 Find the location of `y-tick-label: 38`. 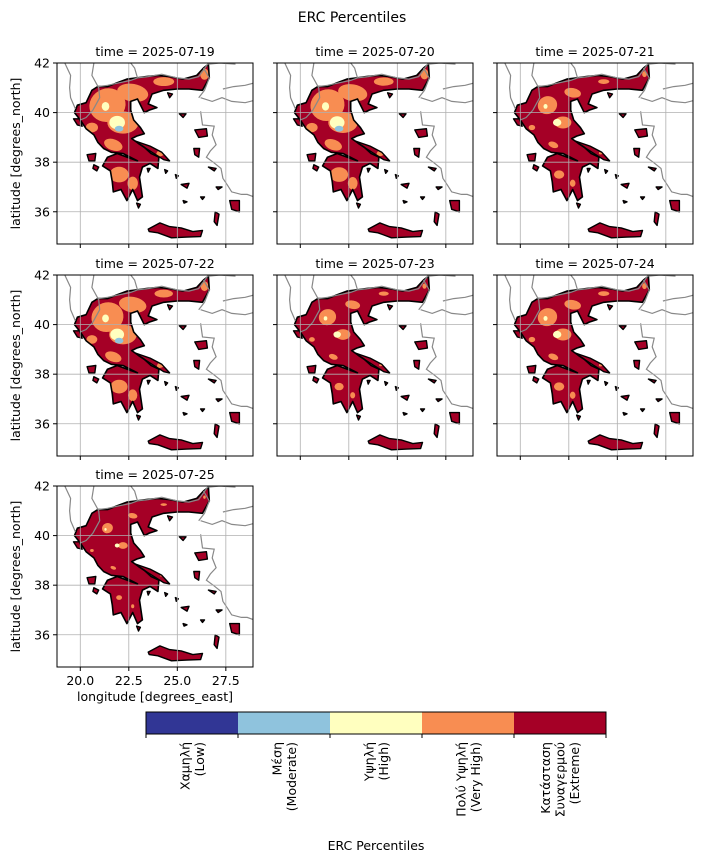

y-tick-label: 38 is located at coordinates (42, 374).